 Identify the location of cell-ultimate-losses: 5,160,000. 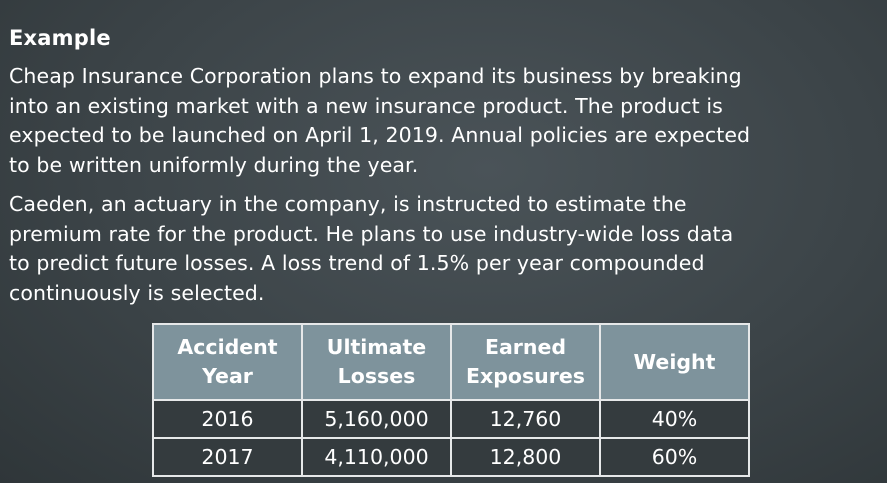
(376, 419).